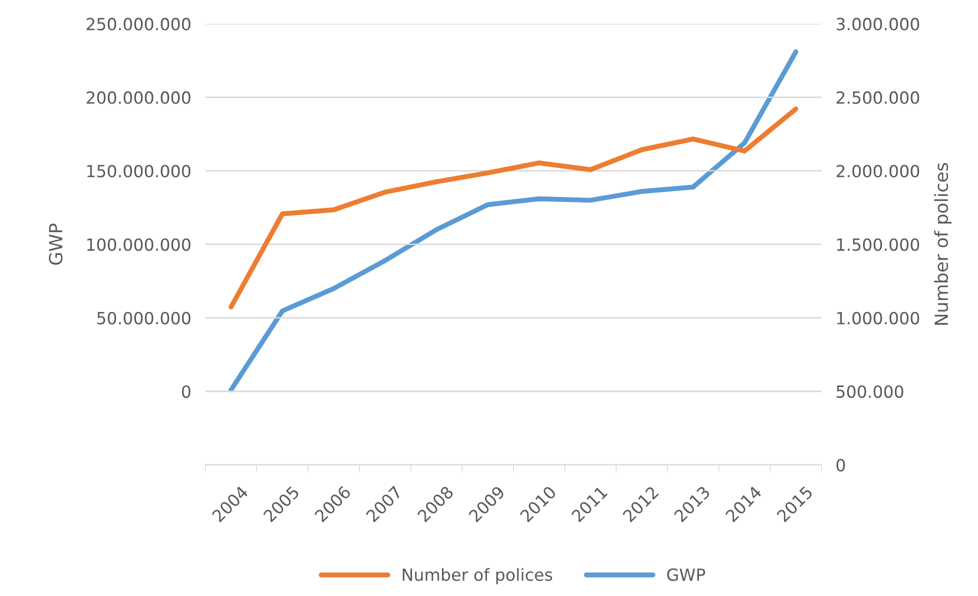 The height and width of the screenshot is (596, 978). I want to click on legend-label: Number of polices, so click(477, 576).